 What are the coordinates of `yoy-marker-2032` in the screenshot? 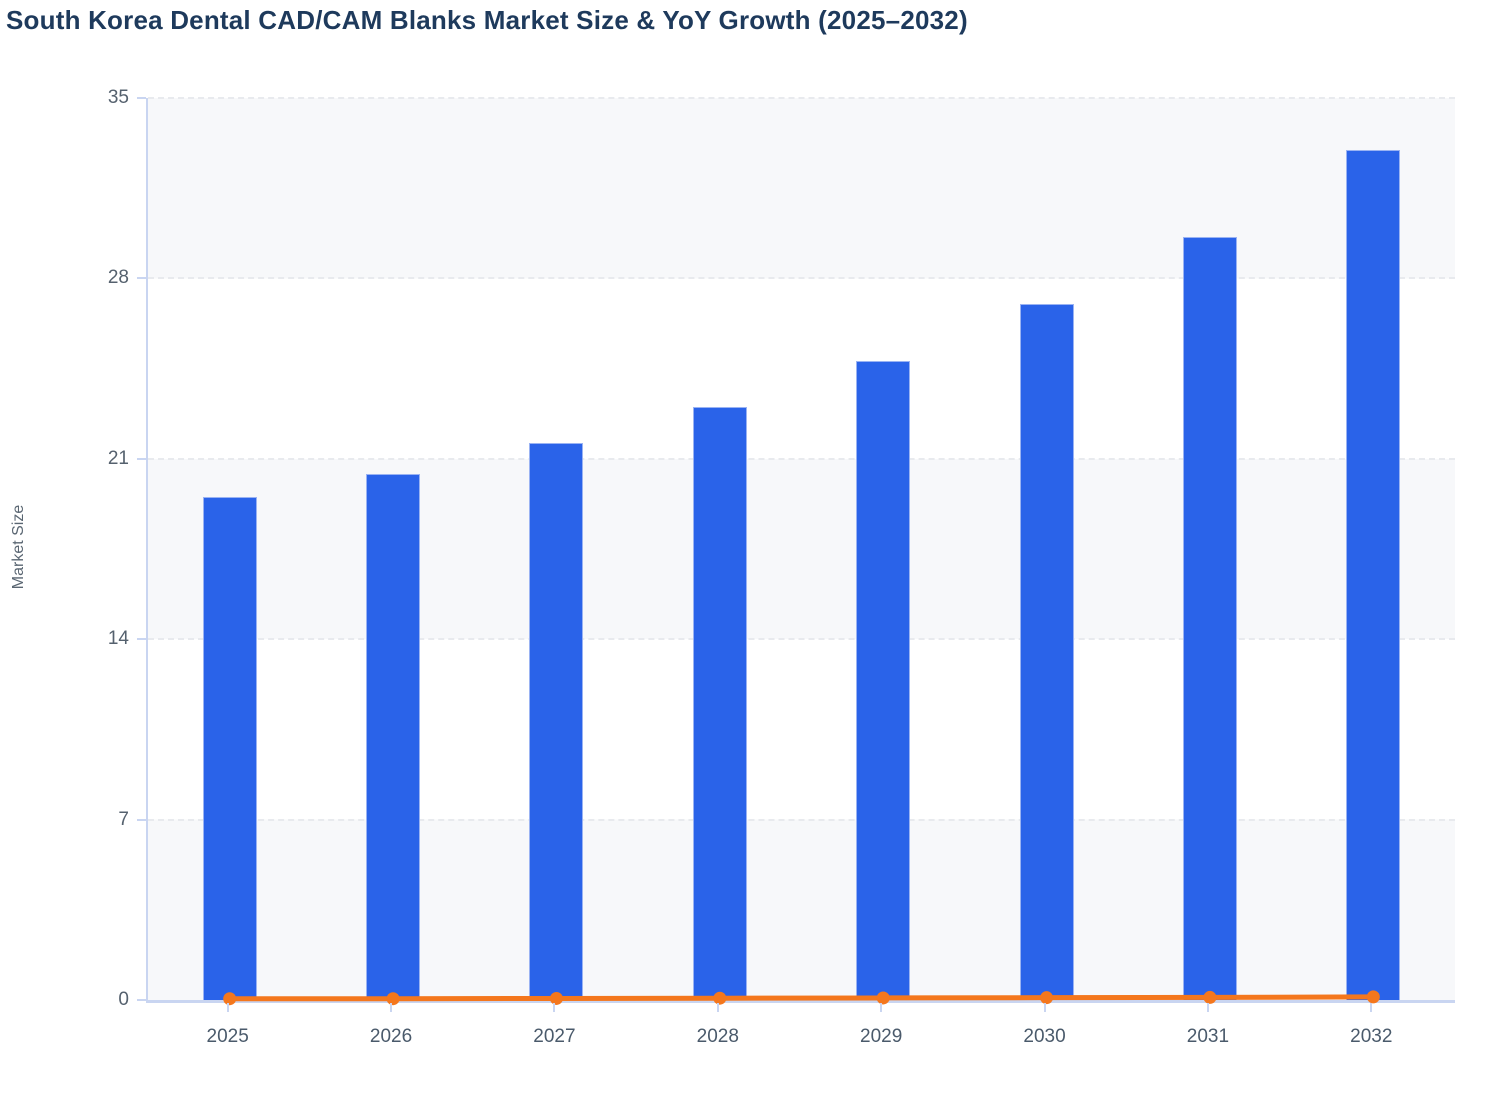 It's located at (1373, 997).